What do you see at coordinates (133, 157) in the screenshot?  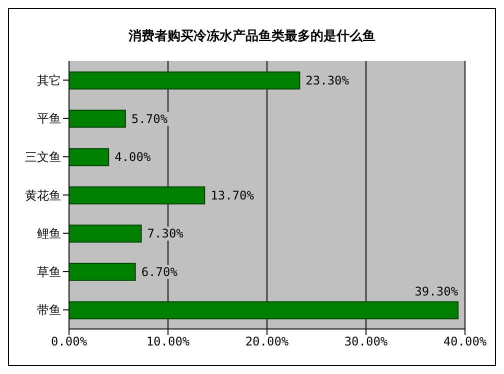 I see `data-label: 4.00%` at bounding box center [133, 157].